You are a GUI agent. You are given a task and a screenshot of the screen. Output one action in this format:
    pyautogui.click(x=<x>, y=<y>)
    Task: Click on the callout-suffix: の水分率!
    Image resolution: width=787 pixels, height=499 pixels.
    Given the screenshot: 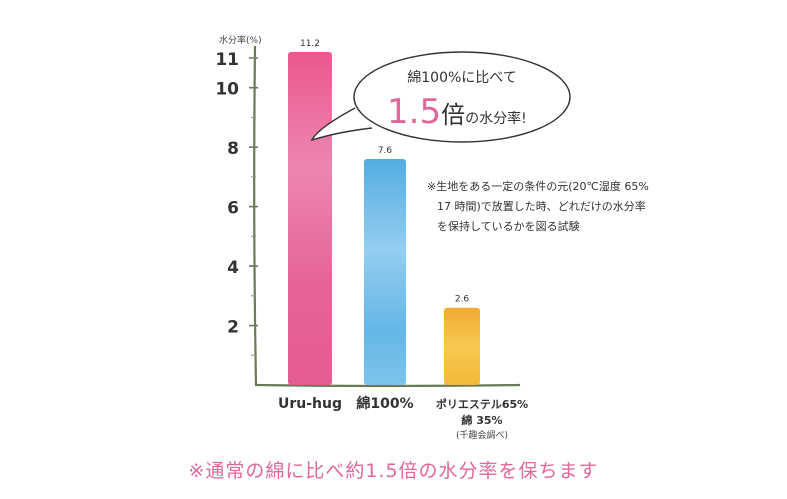 What is the action you would take?
    pyautogui.click(x=496, y=118)
    